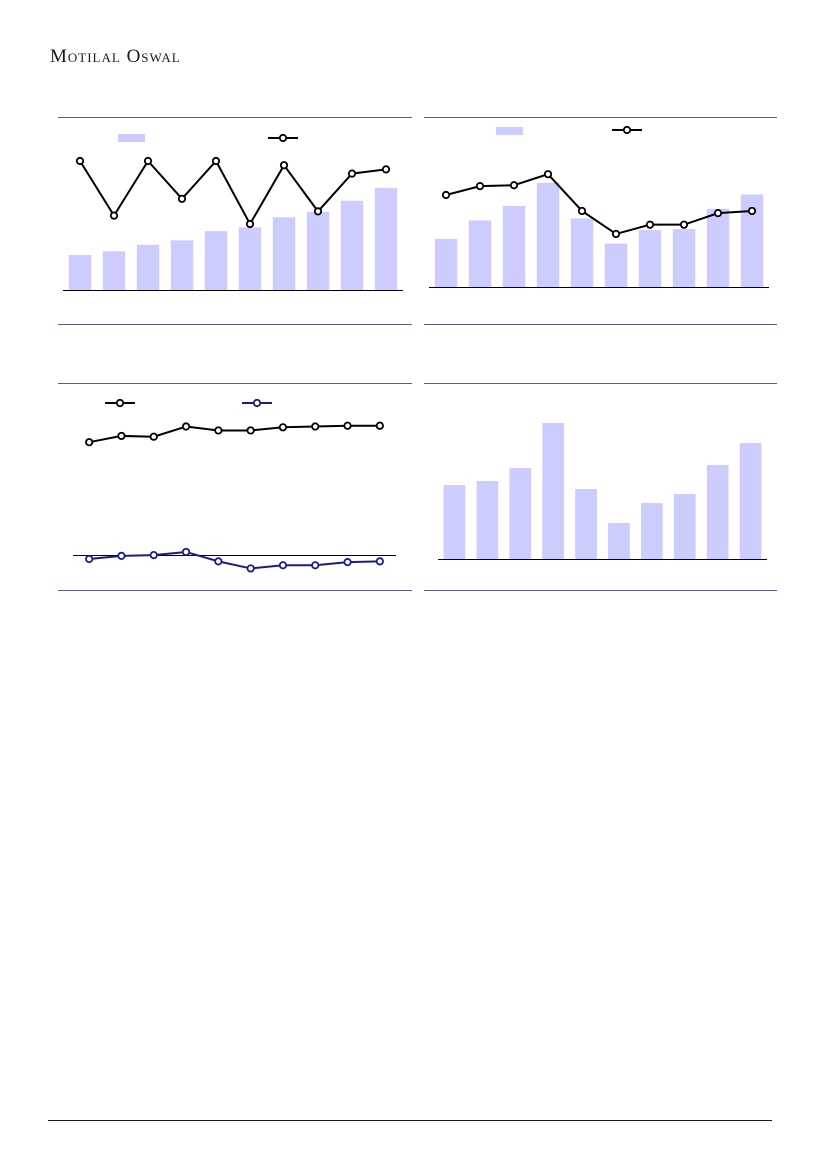 Image resolution: width=827 pixels, height=1169 pixels. I want to click on chart-2-line, so click(599, 204).